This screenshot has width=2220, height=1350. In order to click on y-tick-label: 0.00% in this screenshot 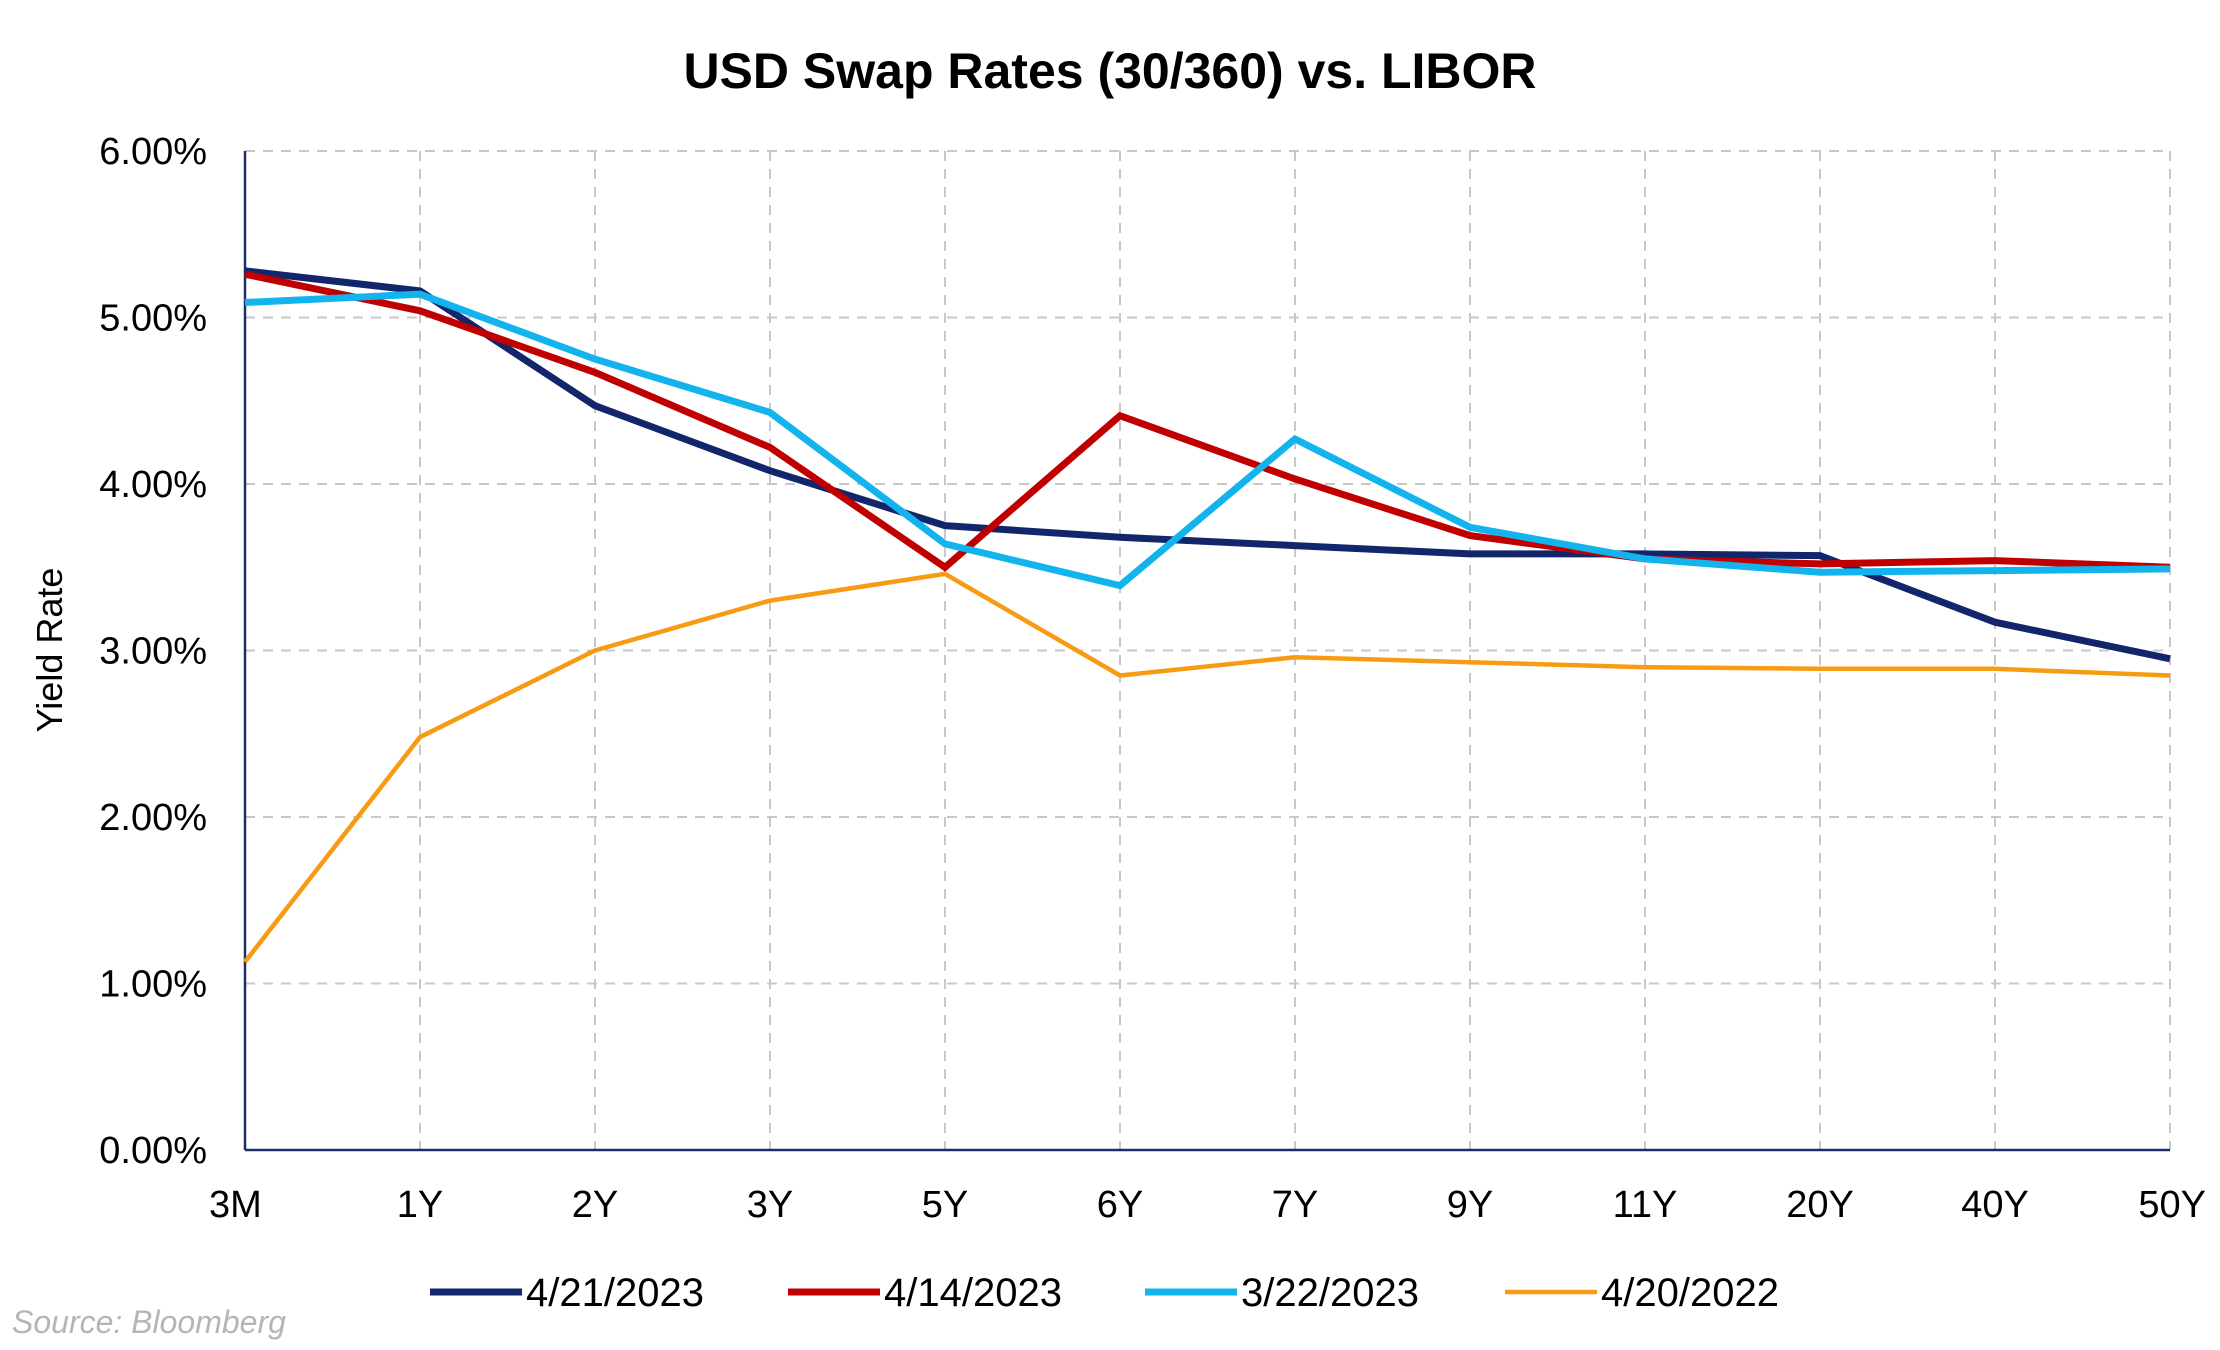, I will do `click(153, 1151)`.